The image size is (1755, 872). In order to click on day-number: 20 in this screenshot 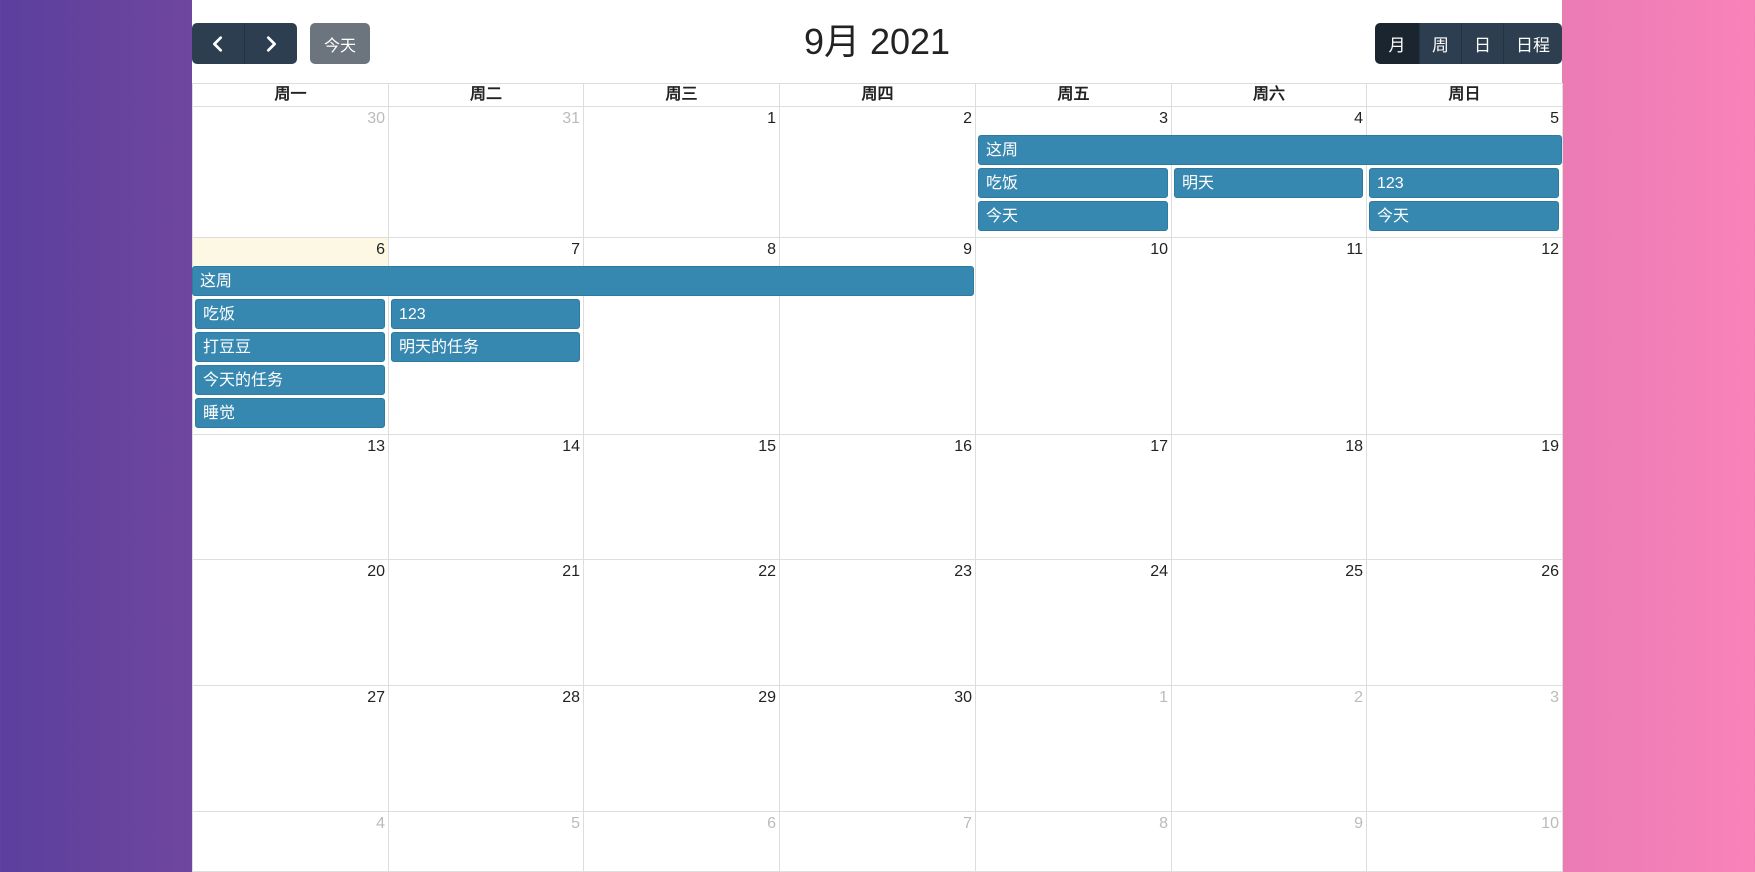, I will do `click(376, 571)`.